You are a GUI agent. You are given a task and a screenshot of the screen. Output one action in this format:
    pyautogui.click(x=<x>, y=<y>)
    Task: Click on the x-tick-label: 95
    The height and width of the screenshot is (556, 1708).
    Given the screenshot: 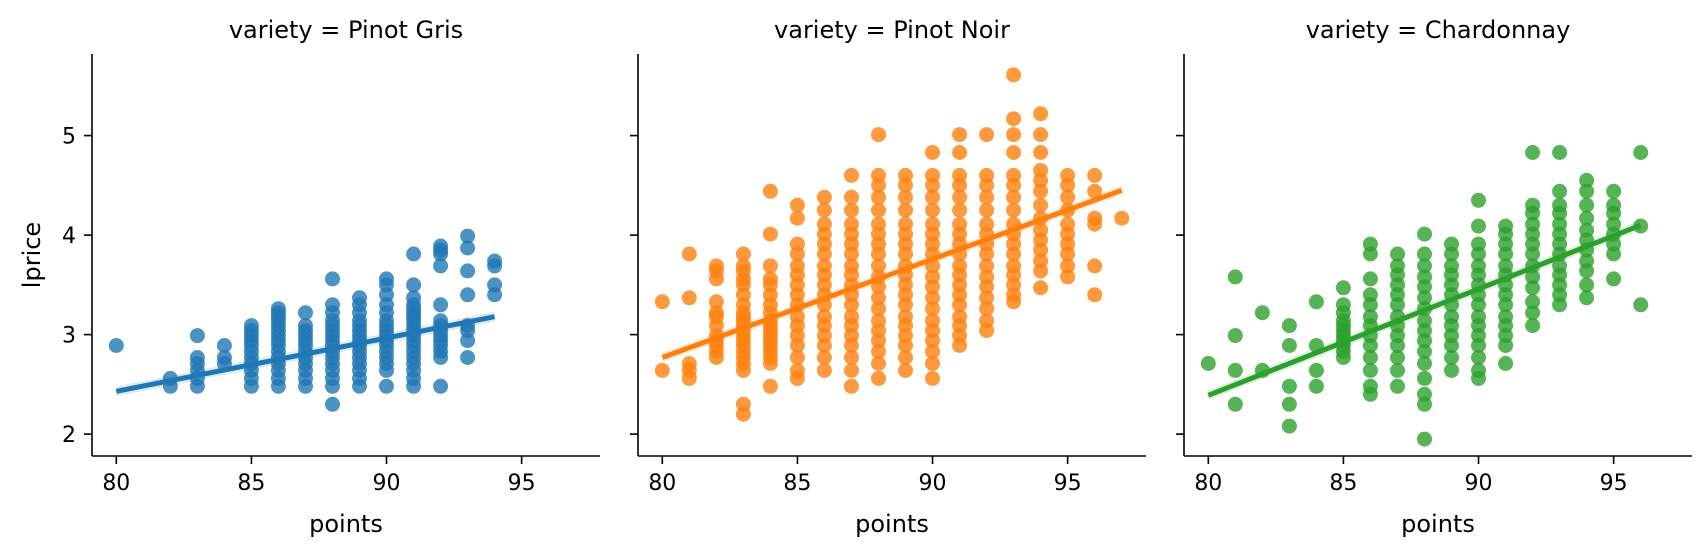 What is the action you would take?
    pyautogui.click(x=1614, y=483)
    